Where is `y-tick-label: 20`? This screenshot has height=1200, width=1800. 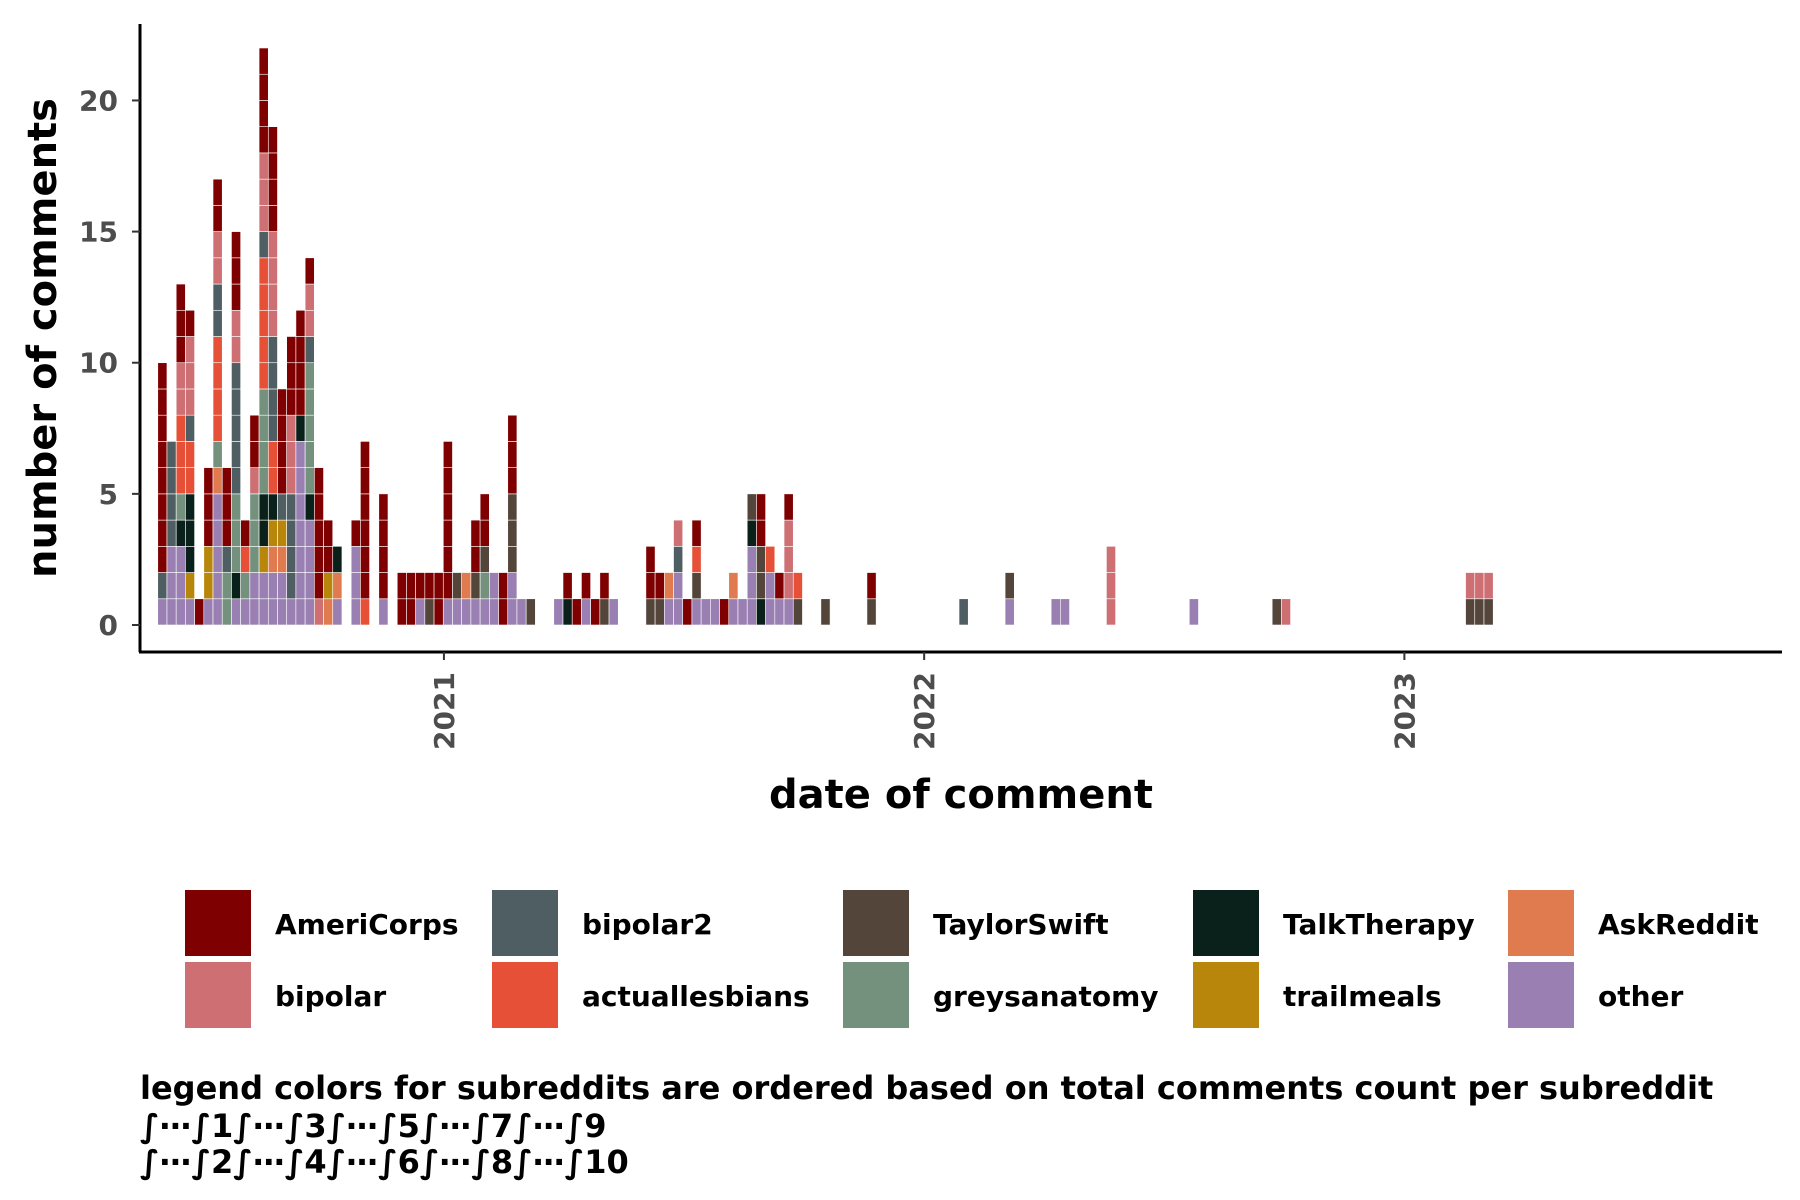
y-tick-label: 20 is located at coordinates (98, 100).